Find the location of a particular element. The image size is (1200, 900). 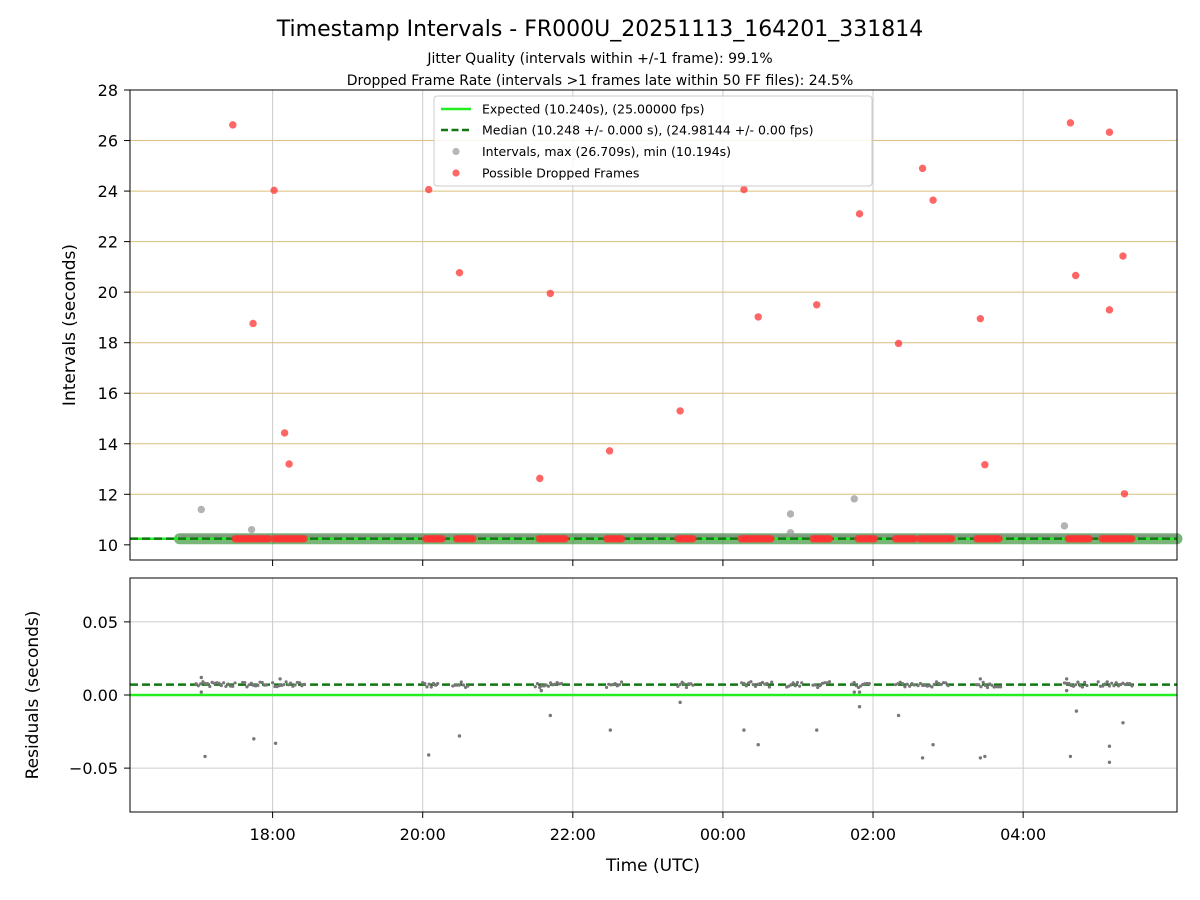

residuals-xtick-label-2: 22:00 is located at coordinates (573, 834).